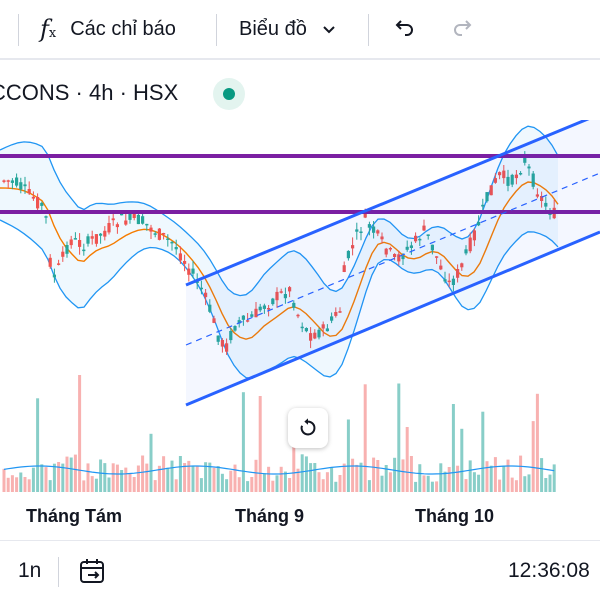  I want to click on goto-date-button, so click(93, 571).